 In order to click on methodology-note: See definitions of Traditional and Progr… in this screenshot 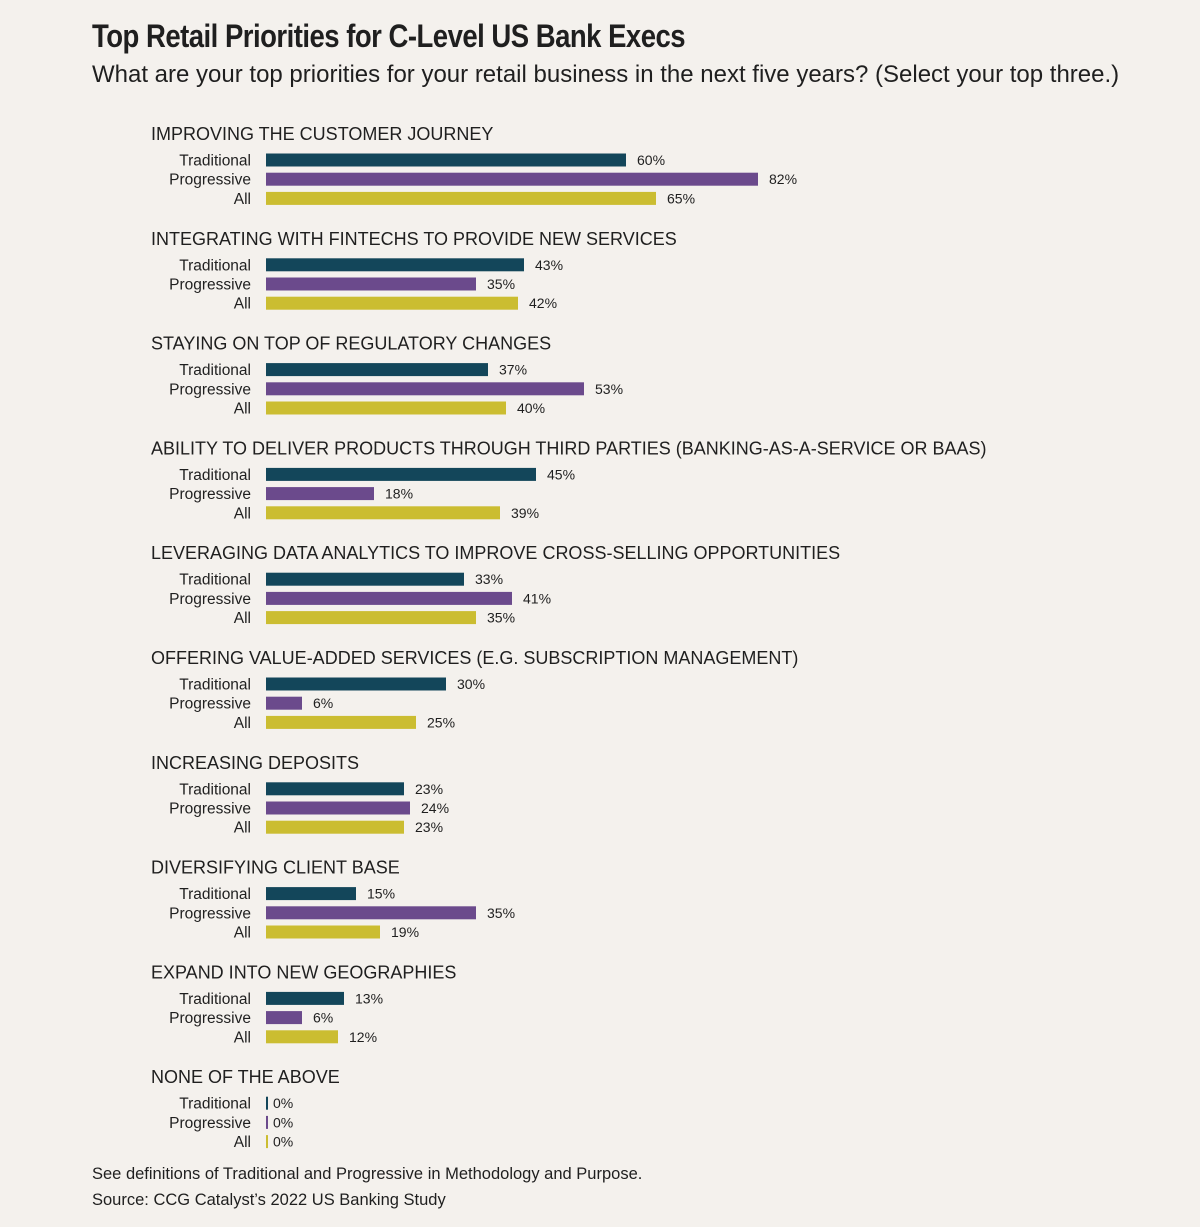, I will do `click(367, 1174)`.